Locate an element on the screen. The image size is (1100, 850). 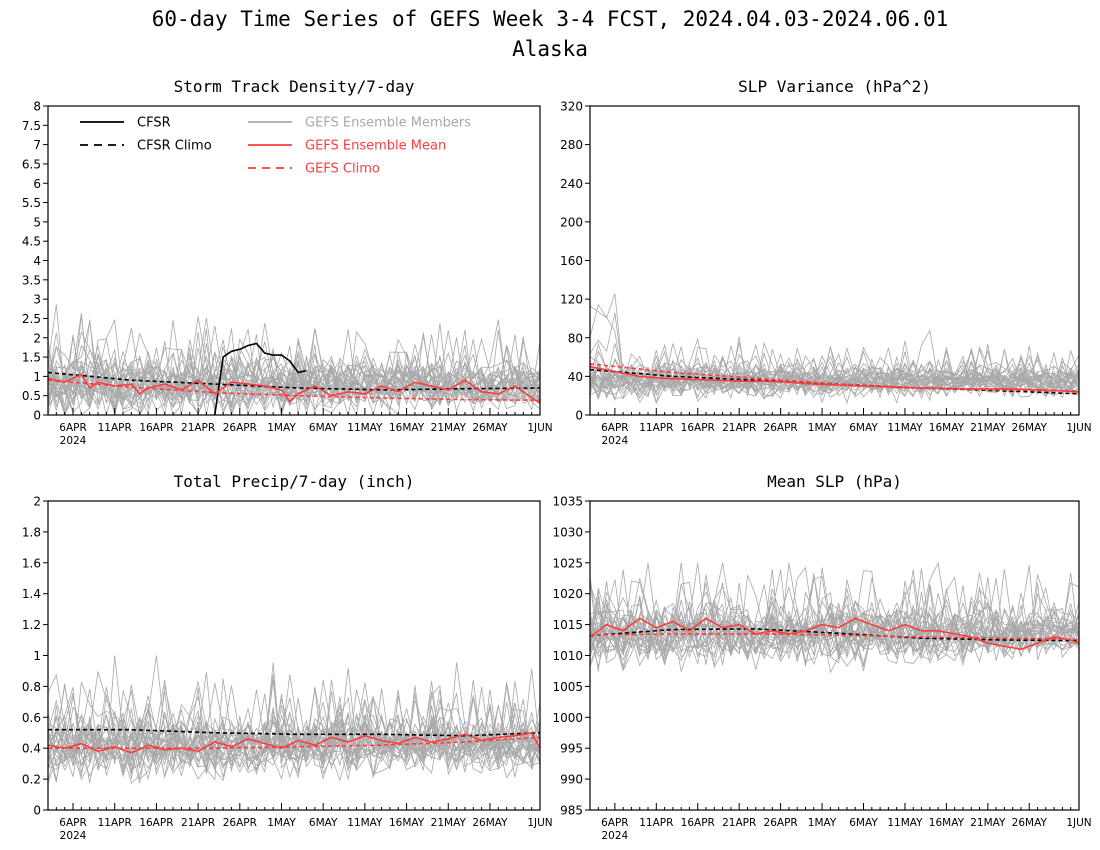
y-tick-label: 1.8 is located at coordinates (31, 532).